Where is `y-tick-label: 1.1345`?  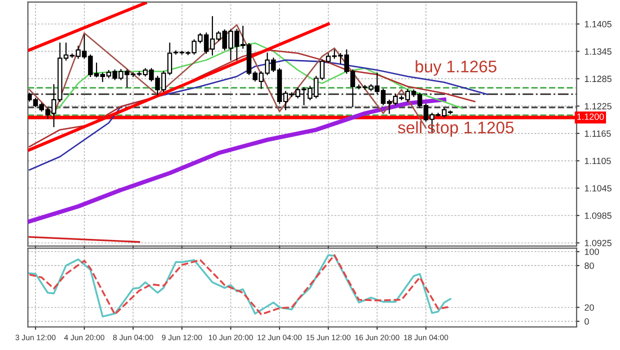
y-tick-label: 1.1345 is located at coordinates (598, 51).